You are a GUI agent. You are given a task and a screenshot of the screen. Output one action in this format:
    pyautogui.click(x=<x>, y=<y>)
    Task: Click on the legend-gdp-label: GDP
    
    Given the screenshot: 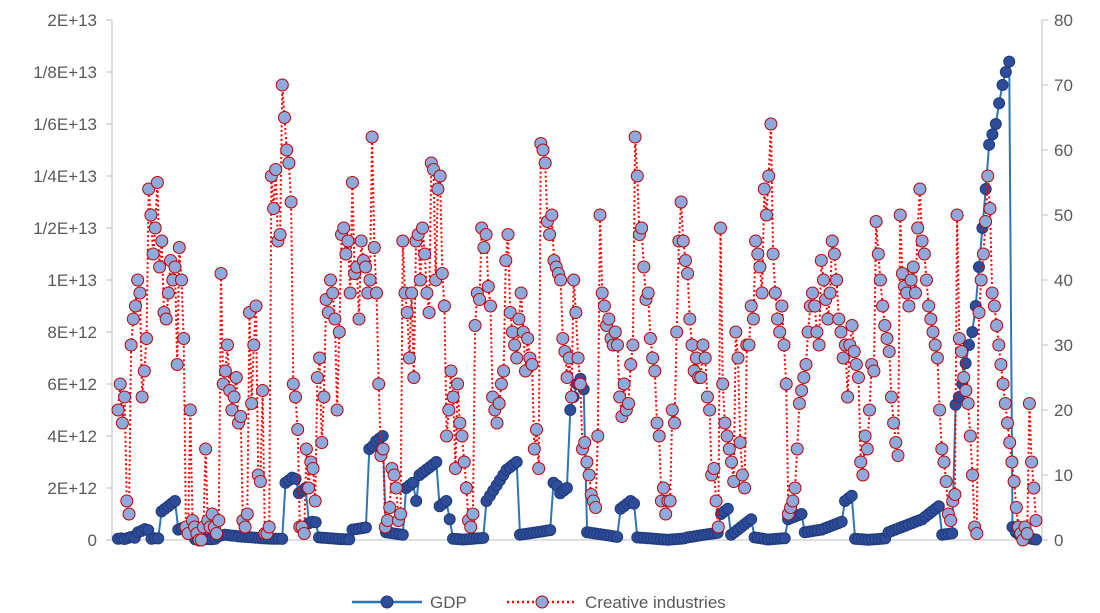 What is the action you would take?
    pyautogui.click(x=448, y=602)
    